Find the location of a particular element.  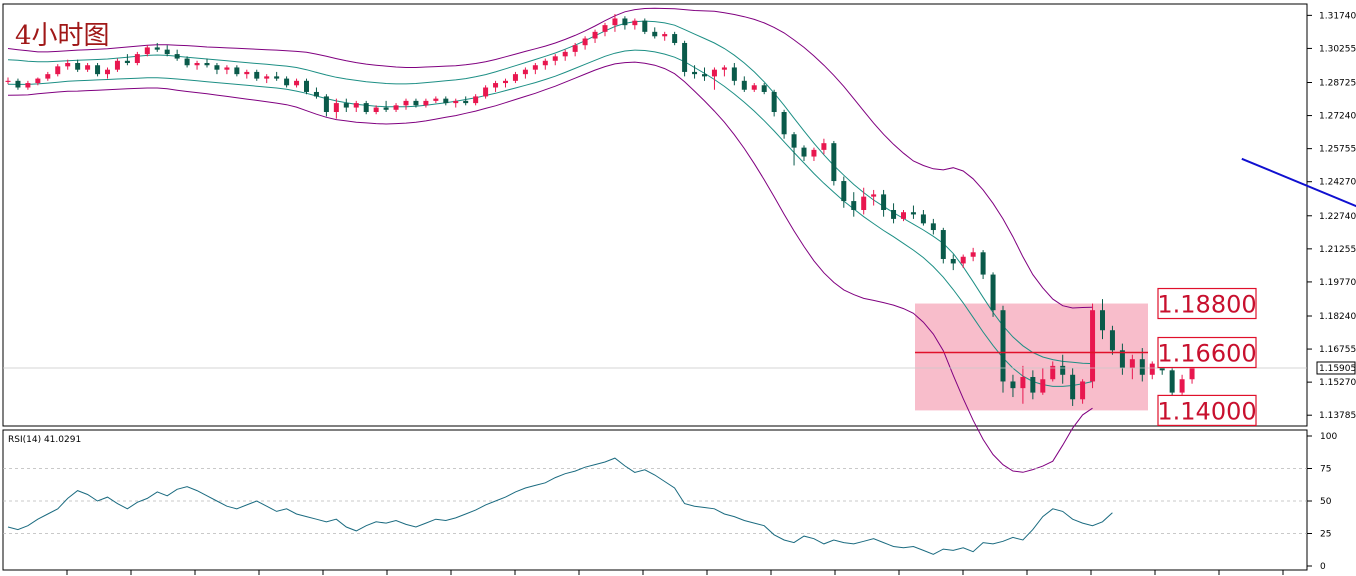

rsi-tick-label: 75 is located at coordinates (1325, 470).